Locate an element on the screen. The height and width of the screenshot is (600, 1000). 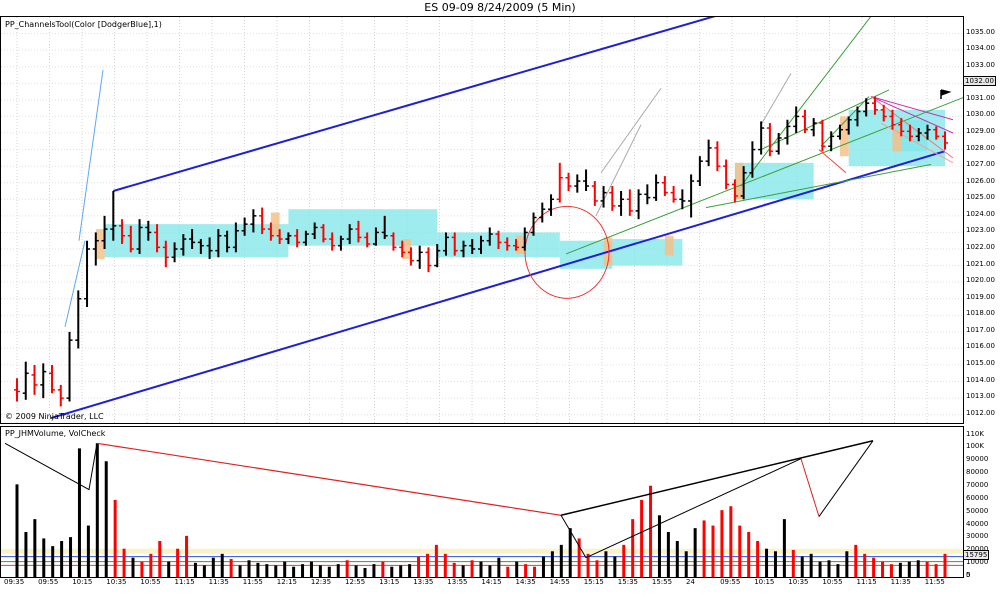
price-tick-label: 1013.00 is located at coordinates (980, 396).